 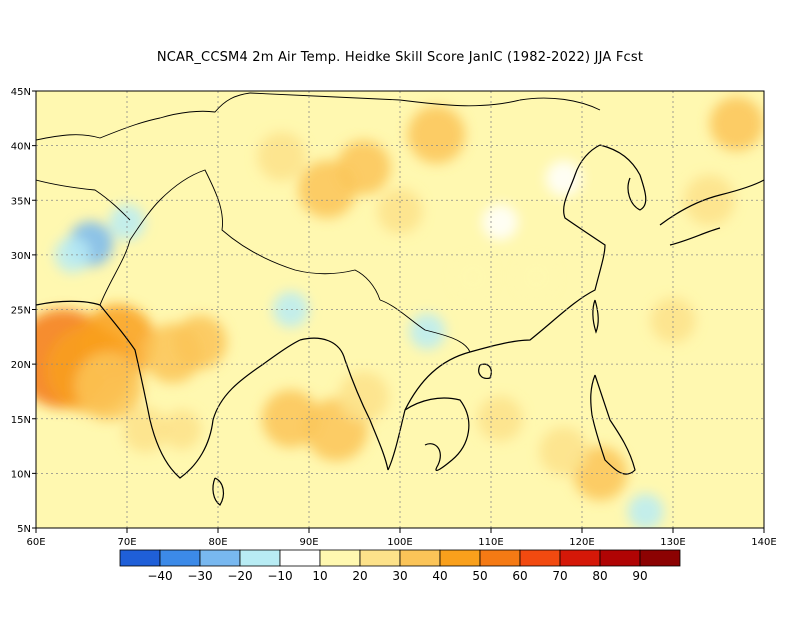 I want to click on colorbar-label: 10, so click(x=319, y=576).